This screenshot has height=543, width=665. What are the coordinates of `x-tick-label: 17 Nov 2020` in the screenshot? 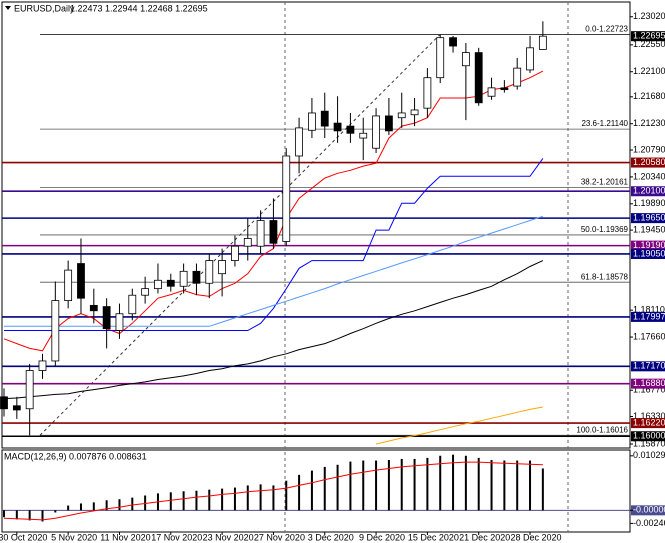 It's located at (176, 537).